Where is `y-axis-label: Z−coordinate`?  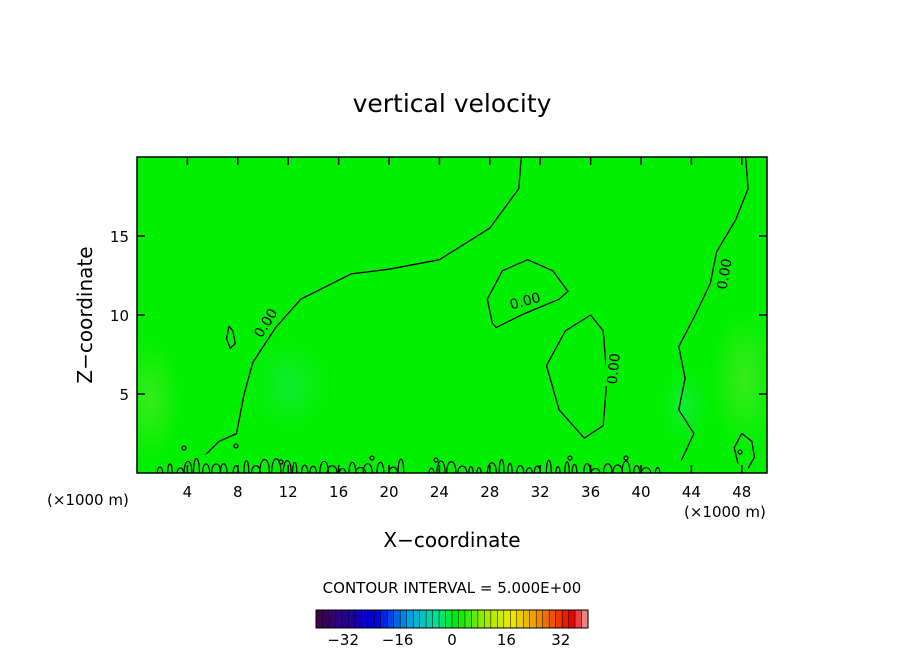 y-axis-label: Z−coordinate is located at coordinates (85, 314).